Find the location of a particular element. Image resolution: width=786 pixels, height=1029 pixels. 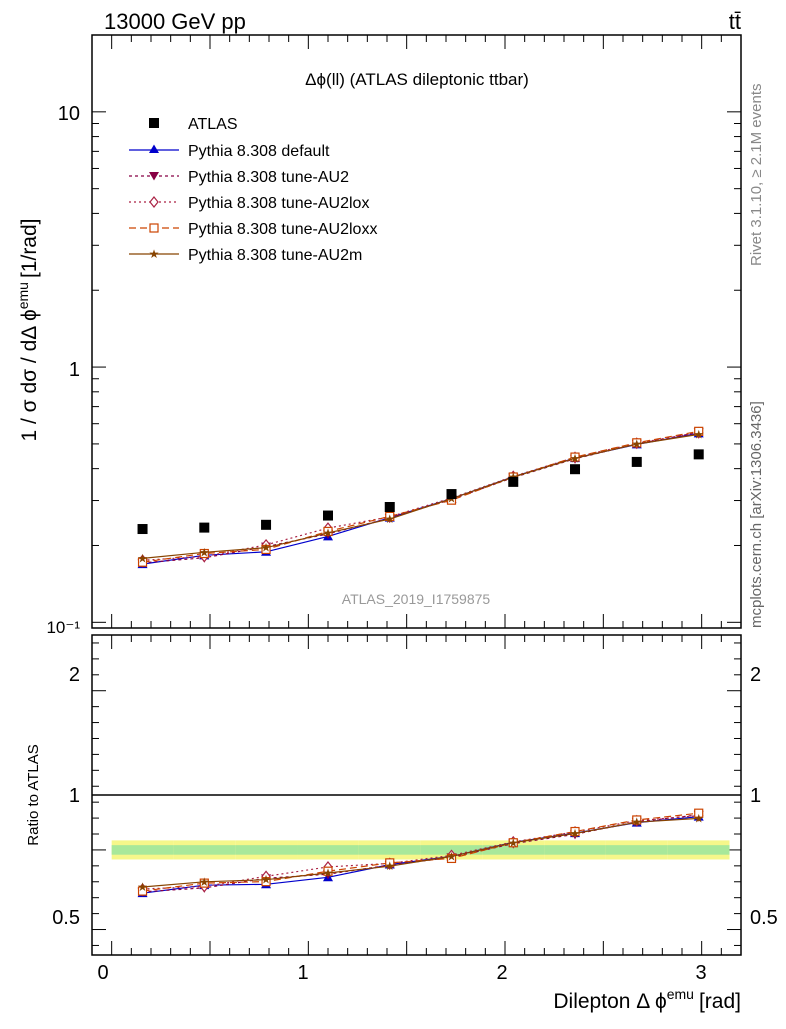

ratio-y-tick-label-right-0.5: 0.5 is located at coordinates (764, 918).